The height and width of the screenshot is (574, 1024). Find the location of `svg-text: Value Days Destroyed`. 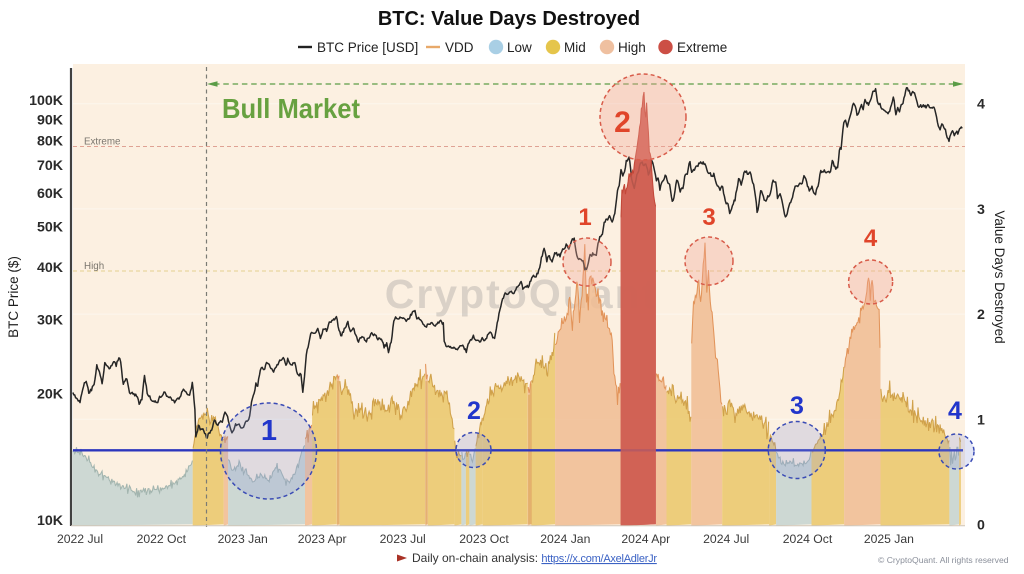

svg-text: Value Days Destroyed is located at coordinates (999, 276).